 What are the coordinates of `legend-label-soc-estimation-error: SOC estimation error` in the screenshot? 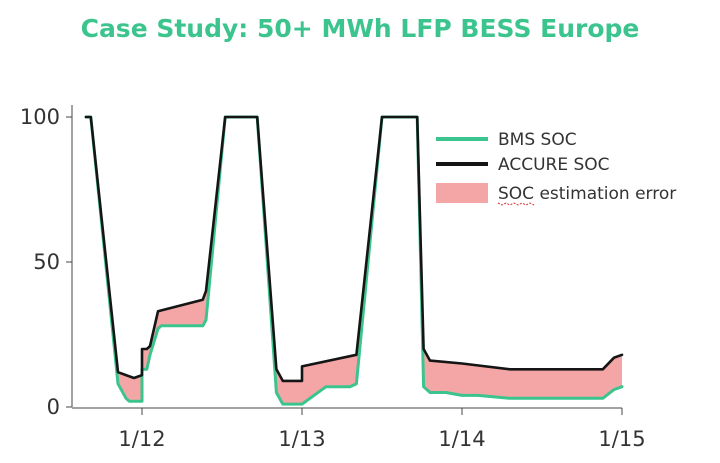 It's located at (587, 194).